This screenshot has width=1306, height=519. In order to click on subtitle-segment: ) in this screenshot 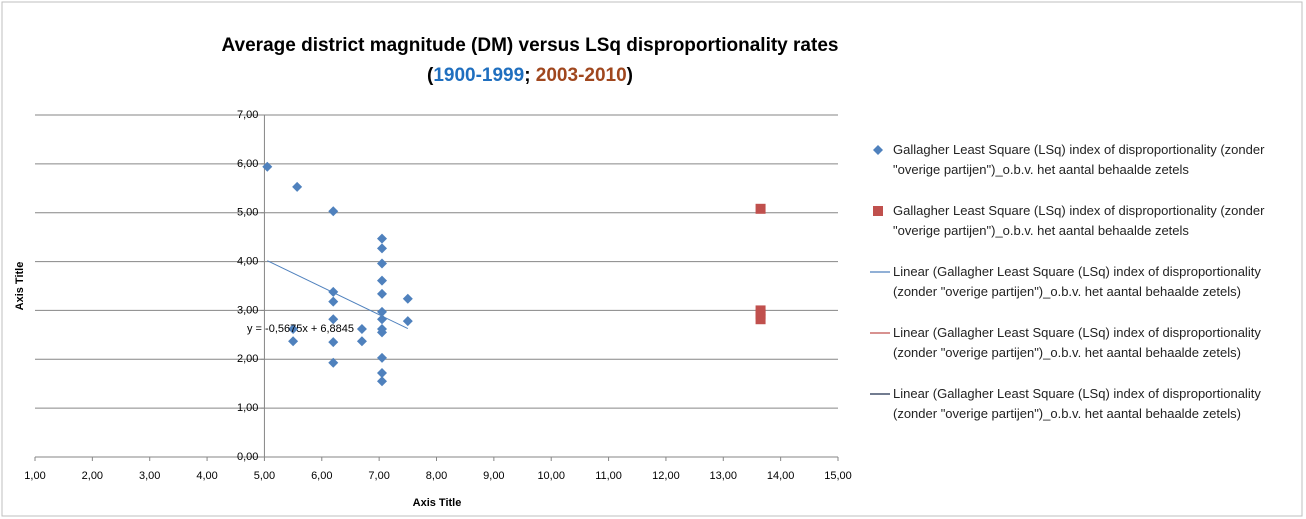, I will do `click(630, 75)`.